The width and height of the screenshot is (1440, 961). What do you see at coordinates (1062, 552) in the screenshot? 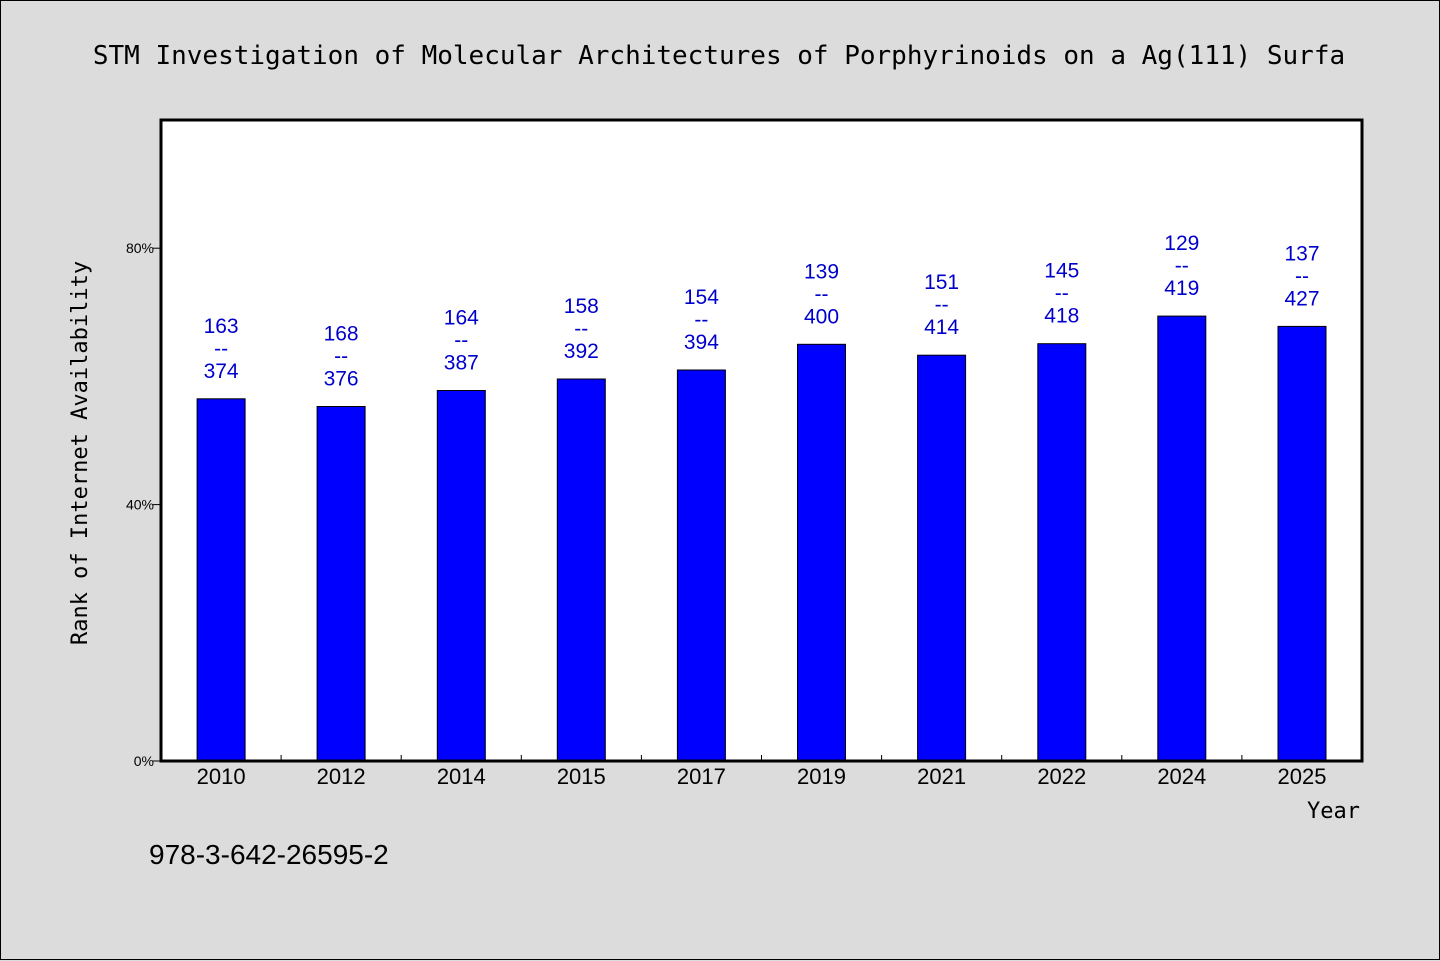
I see `bar-2022` at bounding box center [1062, 552].